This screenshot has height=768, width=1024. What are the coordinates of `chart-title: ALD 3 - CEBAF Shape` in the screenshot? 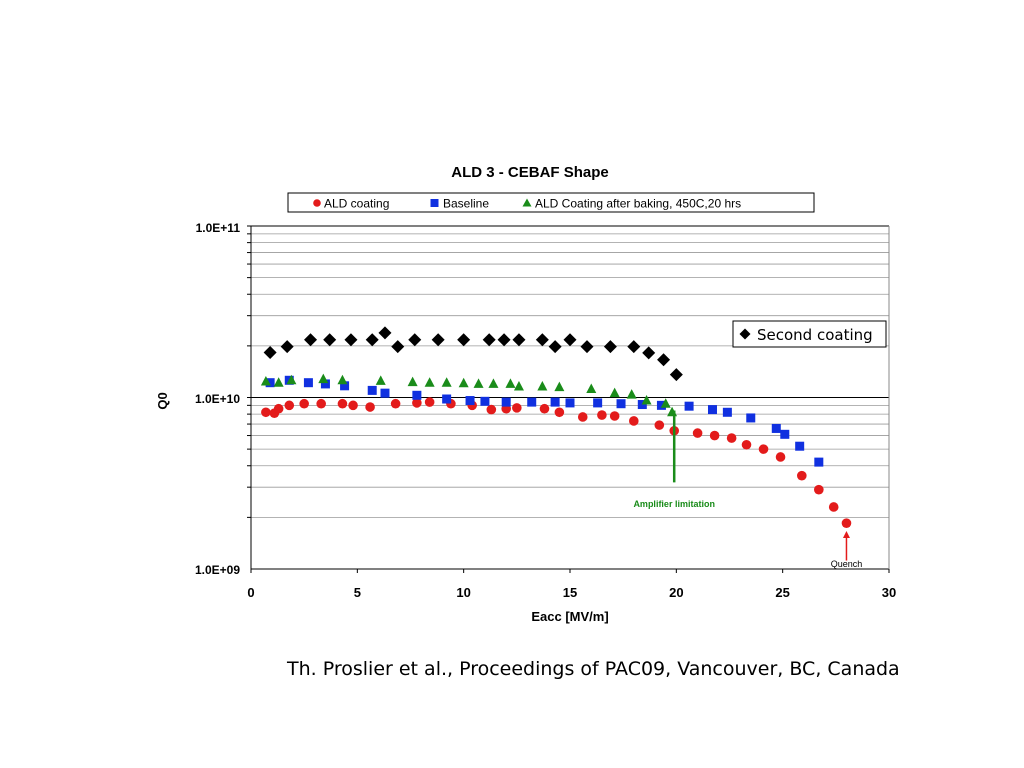 It's located at (530, 172).